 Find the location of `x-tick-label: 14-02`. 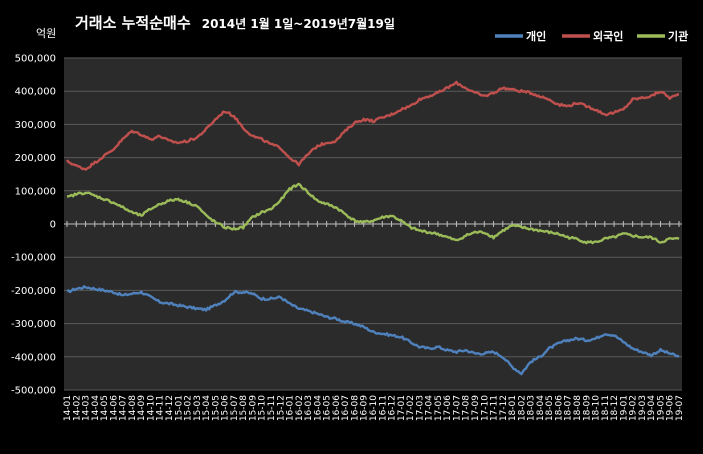

x-tick-label: 14-02 is located at coordinates (77, 408).